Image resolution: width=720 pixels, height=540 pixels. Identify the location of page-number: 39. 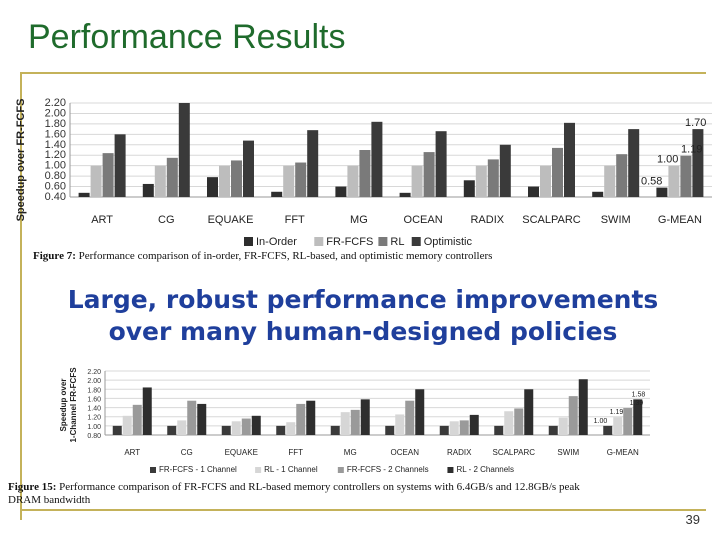
(692, 519).